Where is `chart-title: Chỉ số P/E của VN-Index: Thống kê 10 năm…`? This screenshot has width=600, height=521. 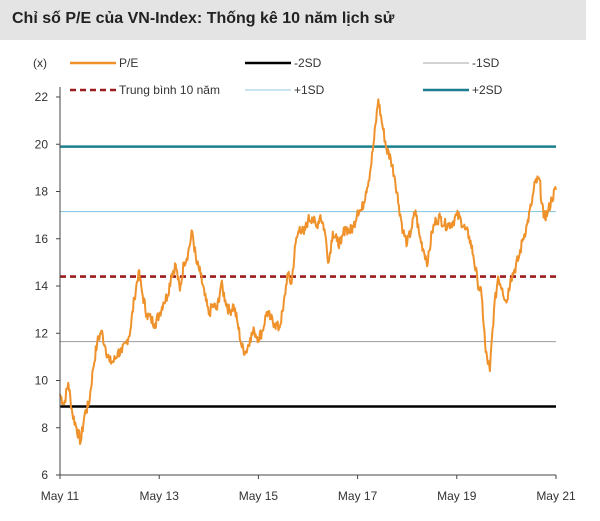 chart-title: Chỉ số P/E của VN-Index: Thống kê 10 năm… is located at coordinates (203, 18).